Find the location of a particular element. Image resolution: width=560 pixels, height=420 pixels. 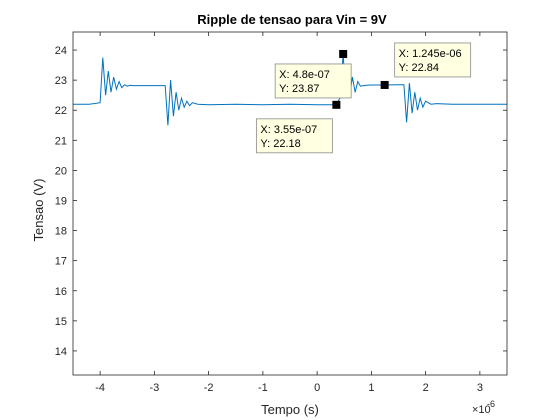

y-tick-label: 14 is located at coordinates (61, 352).